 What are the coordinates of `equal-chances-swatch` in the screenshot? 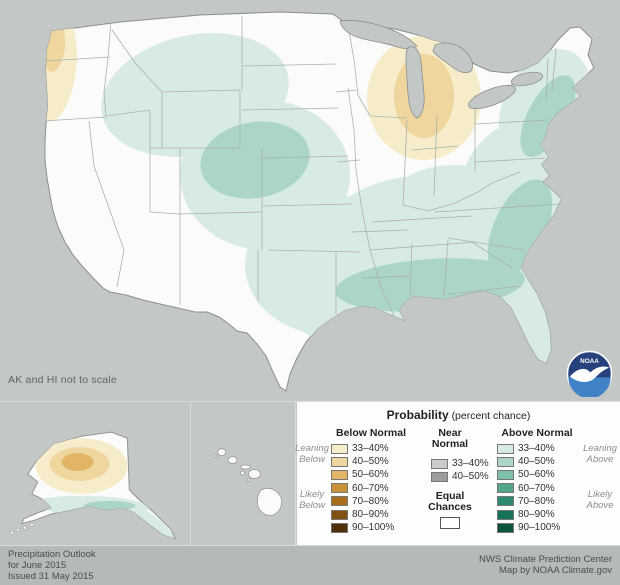 It's located at (450, 523).